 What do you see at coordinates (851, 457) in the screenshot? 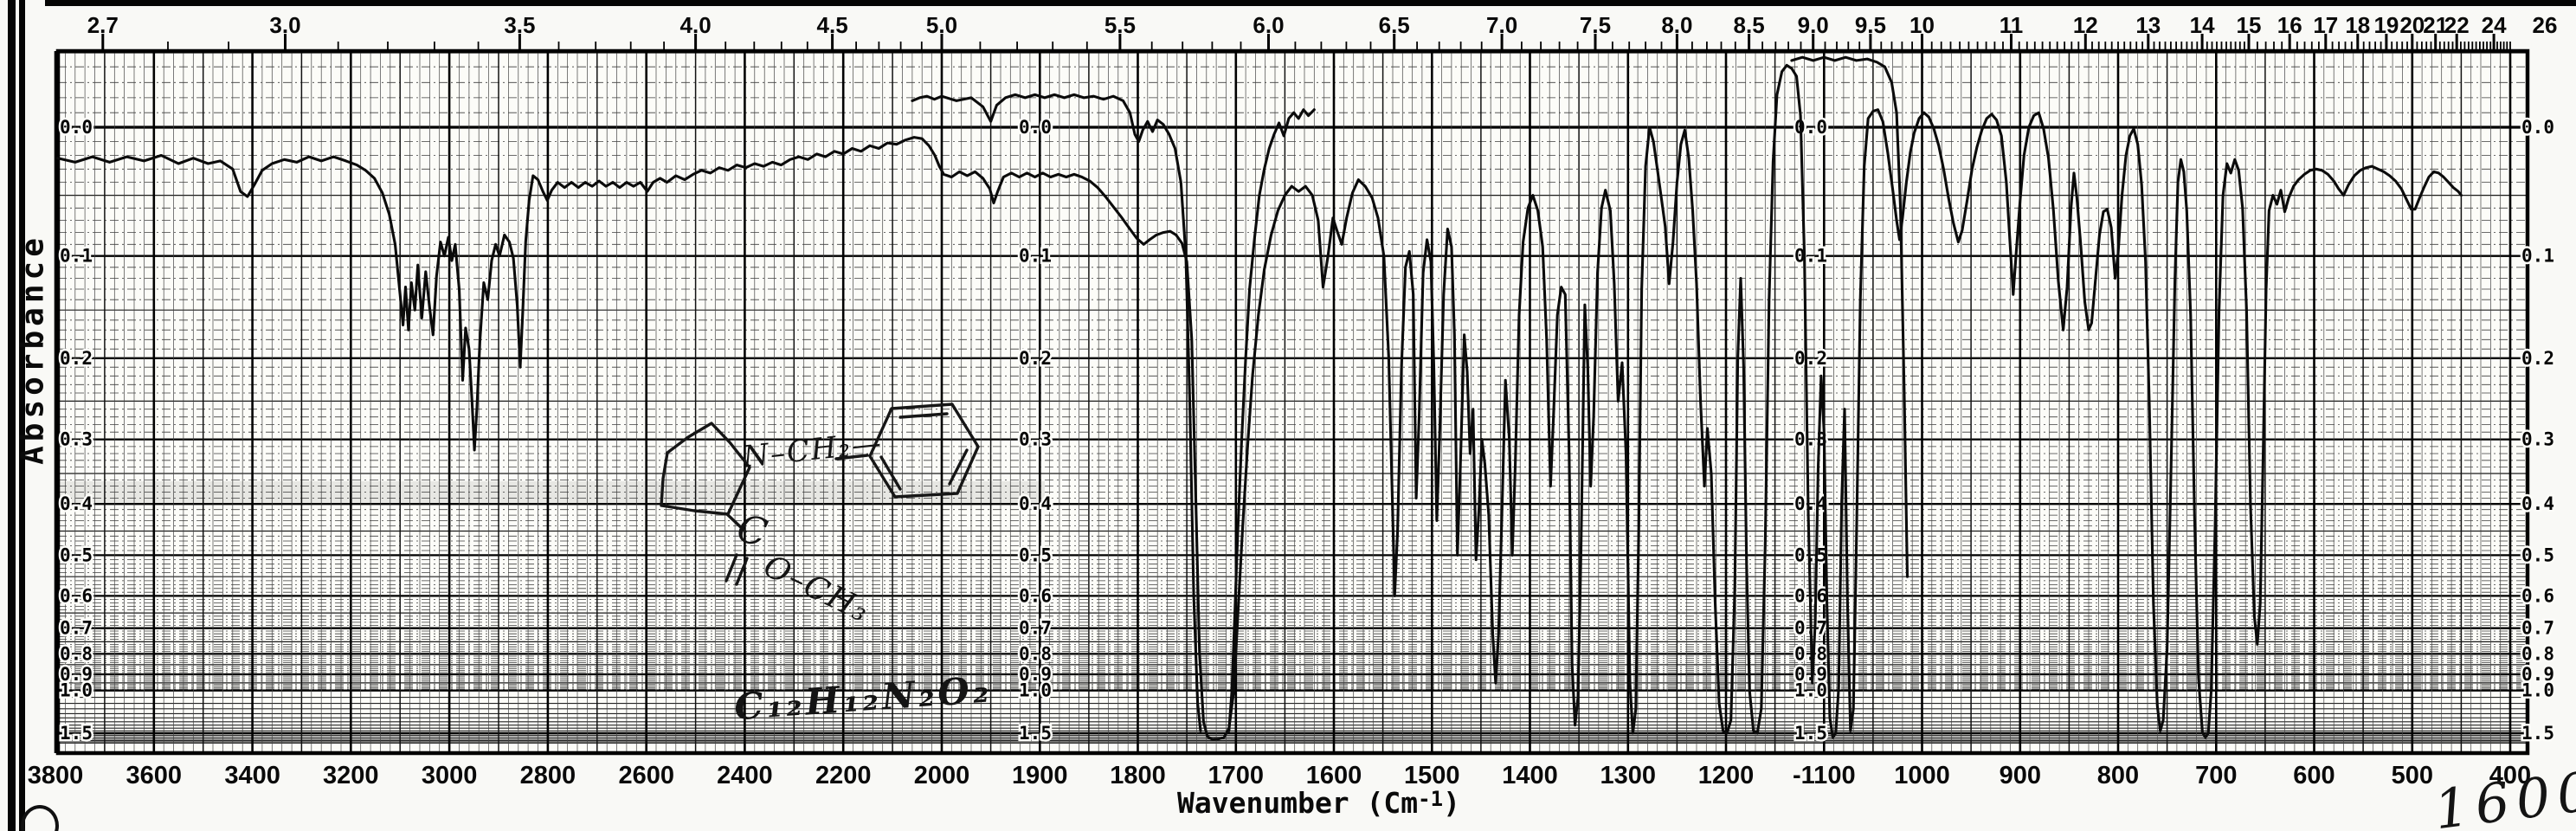
I see `structure-bond-ch2-phenyl` at bounding box center [851, 457].